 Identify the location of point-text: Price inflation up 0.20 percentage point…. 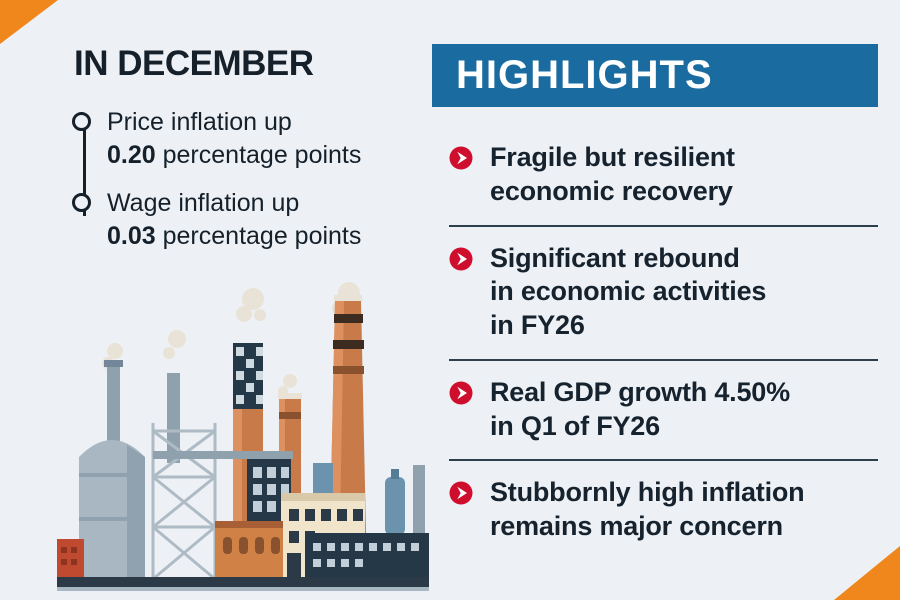
(234, 138).